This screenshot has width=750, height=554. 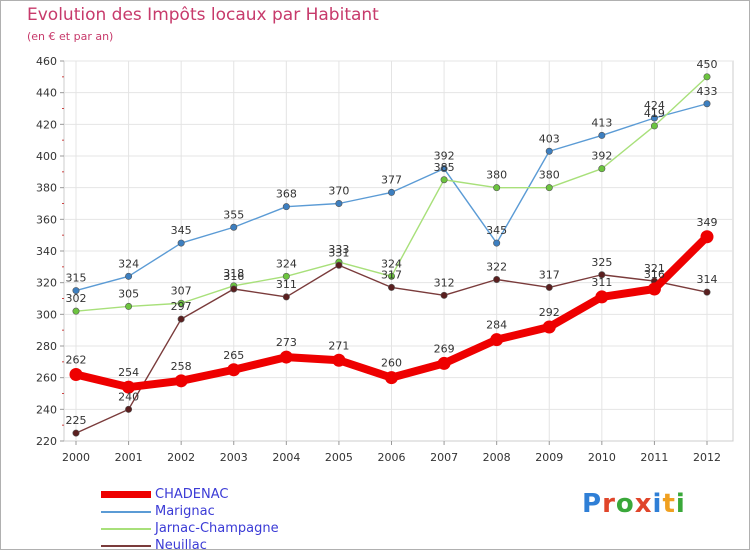 I want to click on data-label-marignac: 424, so click(x=654, y=105).